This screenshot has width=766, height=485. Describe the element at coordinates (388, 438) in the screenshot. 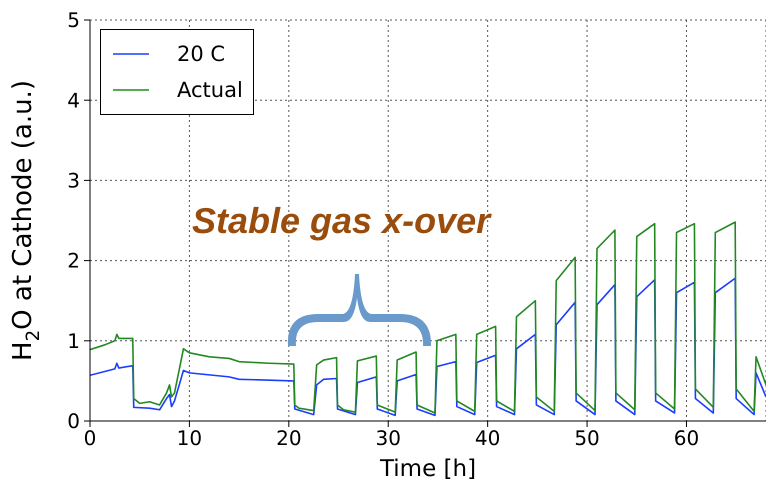

I see `x-tick-label: 30` at that location.